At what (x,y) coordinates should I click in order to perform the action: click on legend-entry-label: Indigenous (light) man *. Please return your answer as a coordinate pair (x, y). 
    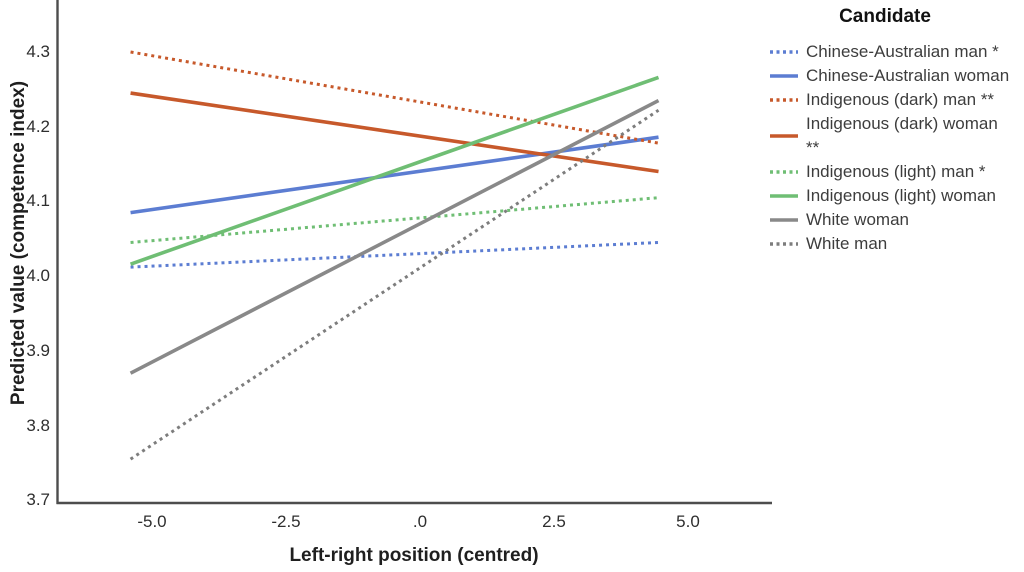
    Looking at the image, I should click on (896, 171).